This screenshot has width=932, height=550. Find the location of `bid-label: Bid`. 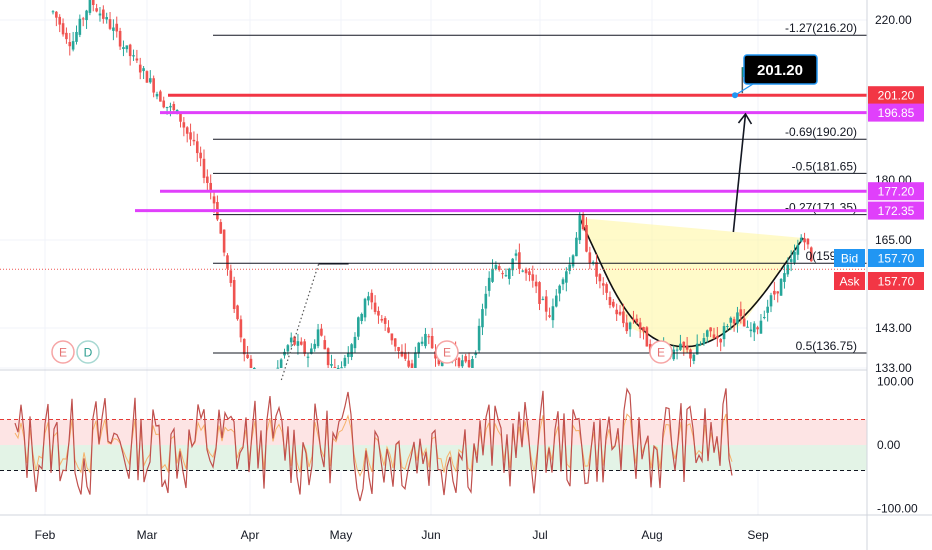

bid-label: Bid is located at coordinates (849, 259).